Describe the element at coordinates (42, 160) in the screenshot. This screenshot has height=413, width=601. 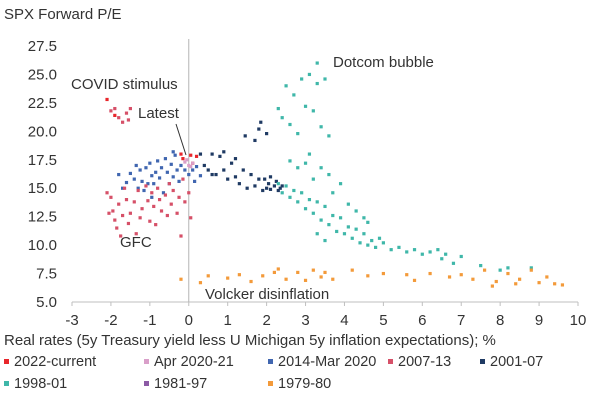
I see `y-tick-label: 17.5` at that location.